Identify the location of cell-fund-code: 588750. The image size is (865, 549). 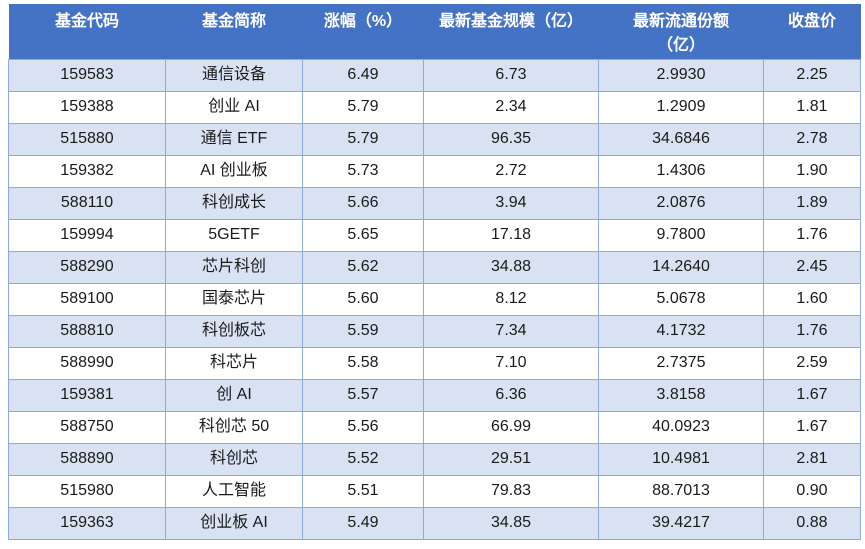
(87, 427).